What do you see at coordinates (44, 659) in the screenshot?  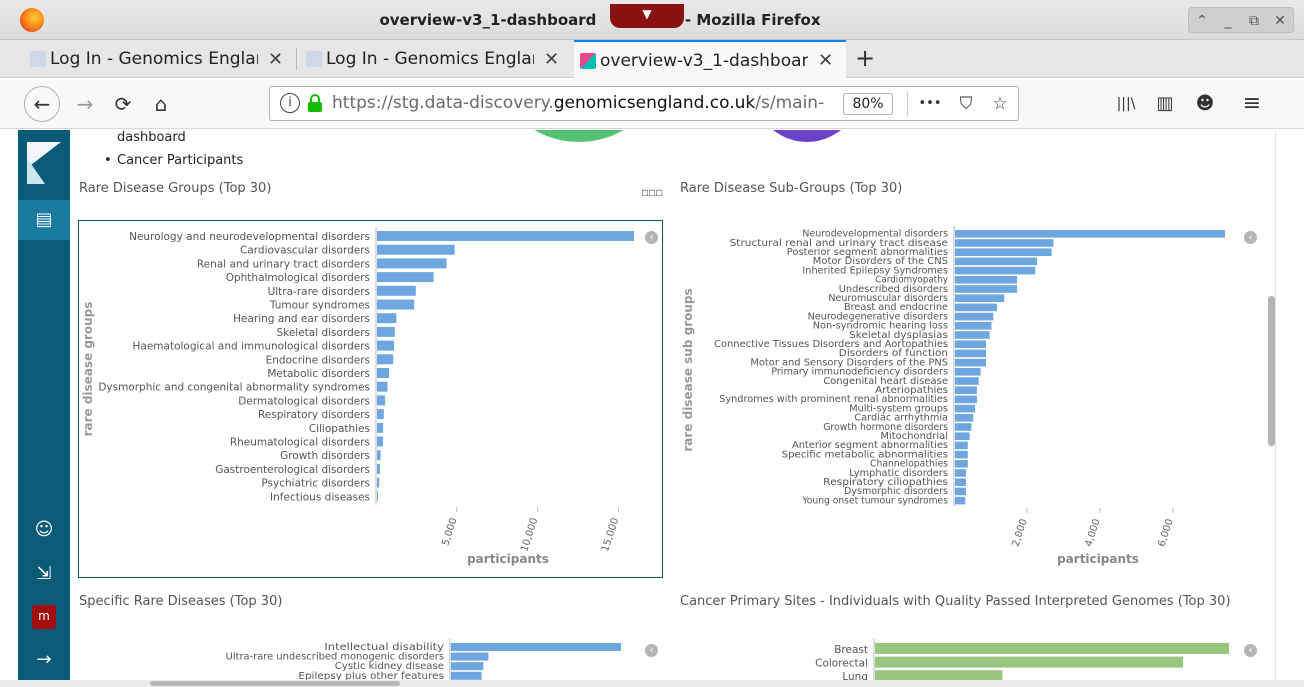 I see `collapse-sidebar-icon: →` at bounding box center [44, 659].